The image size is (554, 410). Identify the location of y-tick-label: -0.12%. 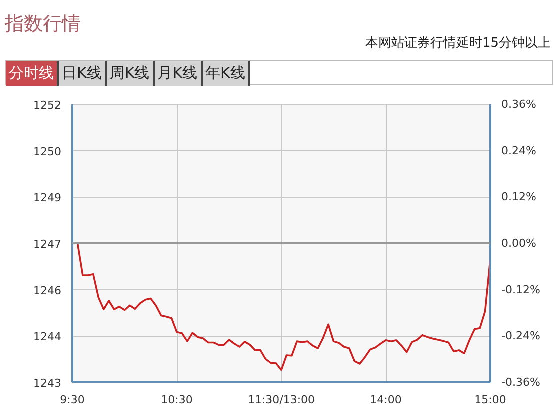
(521, 289).